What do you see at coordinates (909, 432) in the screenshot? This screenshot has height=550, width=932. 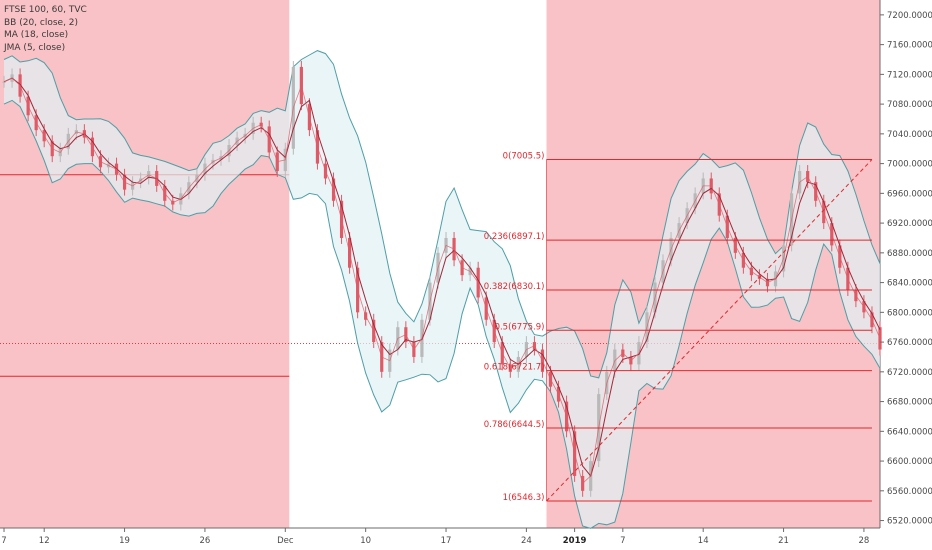 I see `y-tick-label-14: 6640.0000` at bounding box center [909, 432].